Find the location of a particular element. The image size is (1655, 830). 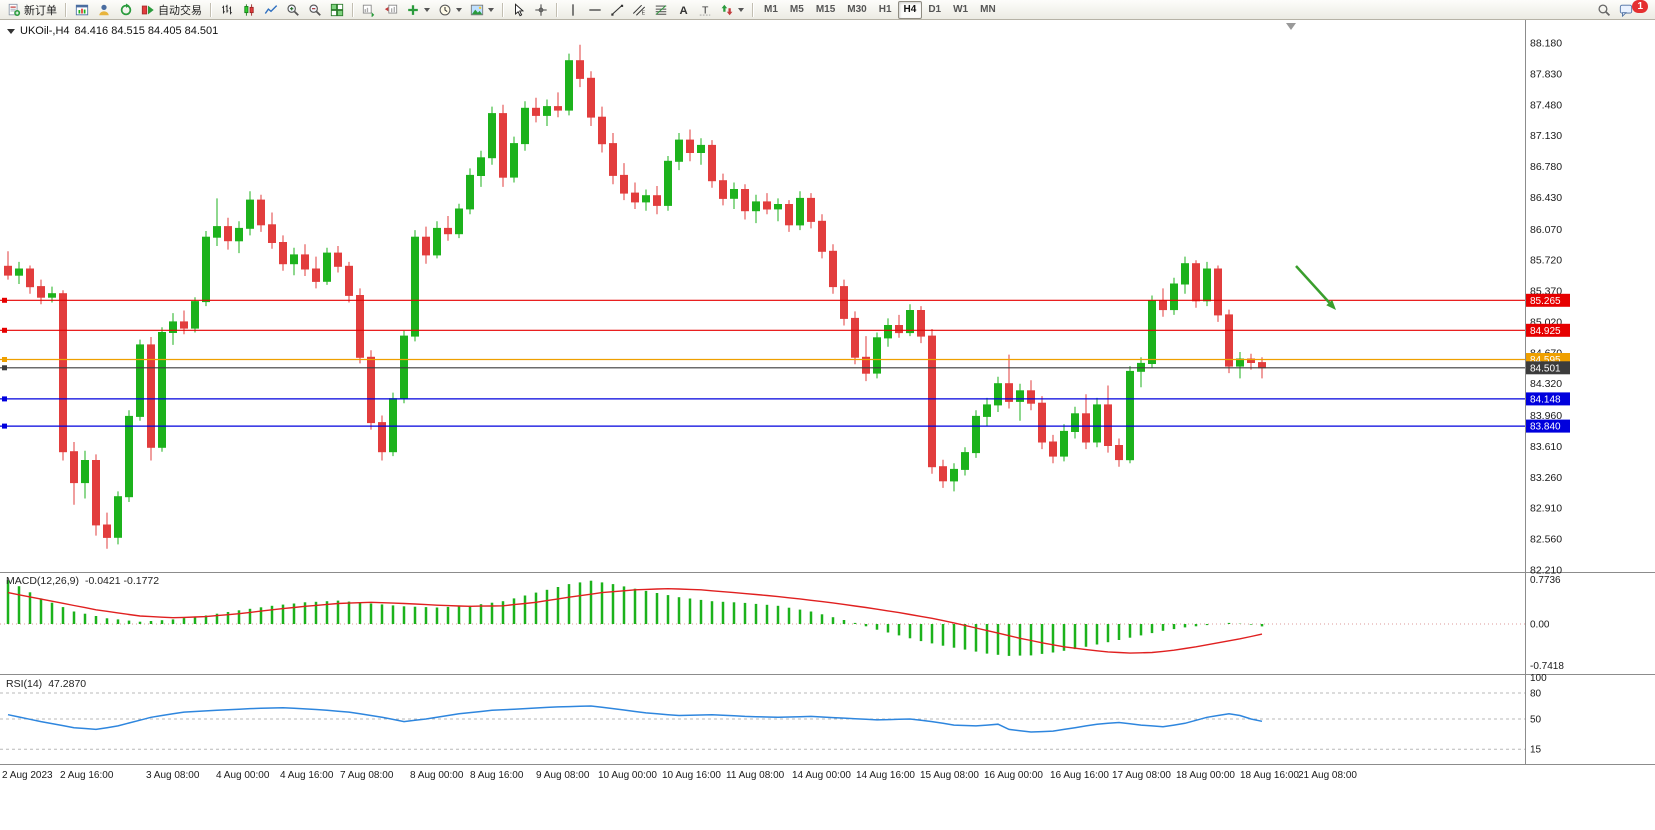

refresh-button is located at coordinates (126, 9).